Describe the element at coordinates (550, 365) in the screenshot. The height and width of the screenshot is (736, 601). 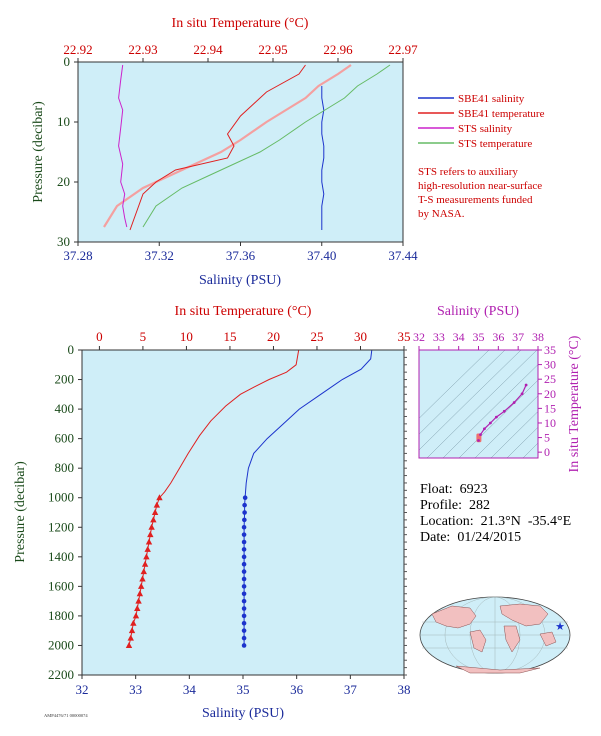
I see `ts-right-tick-label: 30` at that location.